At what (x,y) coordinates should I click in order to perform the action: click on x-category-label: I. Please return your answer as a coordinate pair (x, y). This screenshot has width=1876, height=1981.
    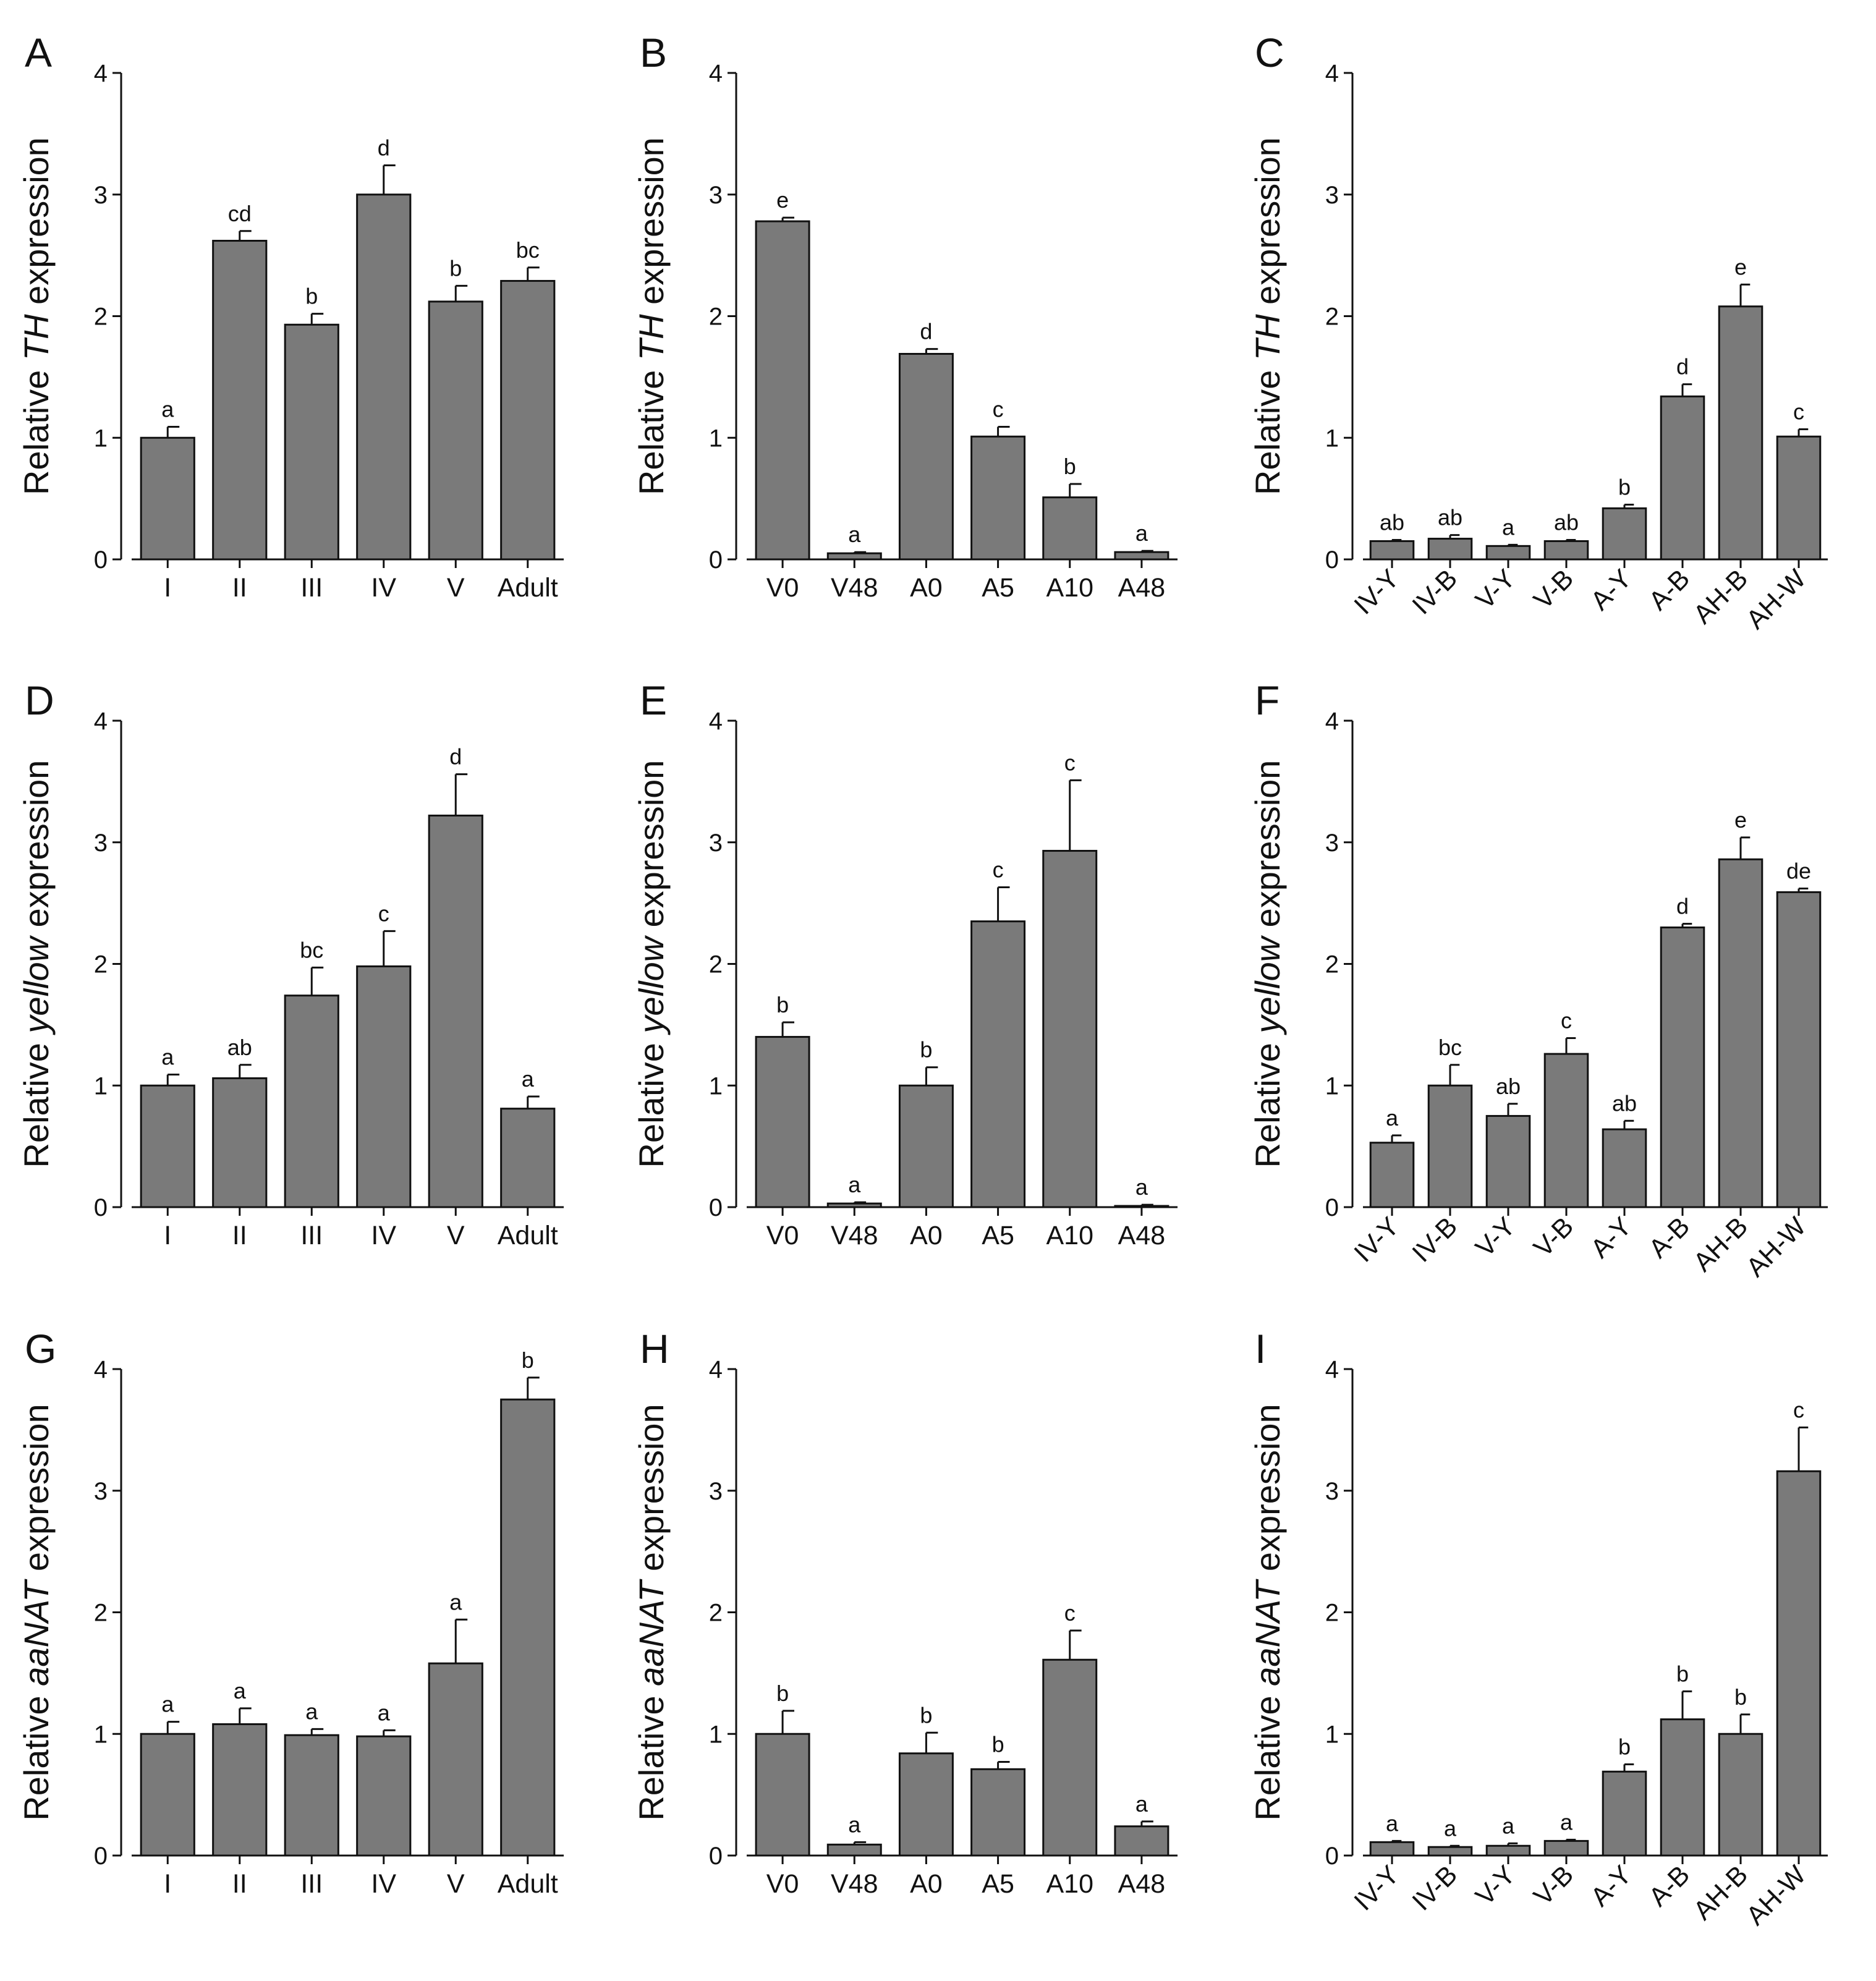
    Looking at the image, I should click on (167, 588).